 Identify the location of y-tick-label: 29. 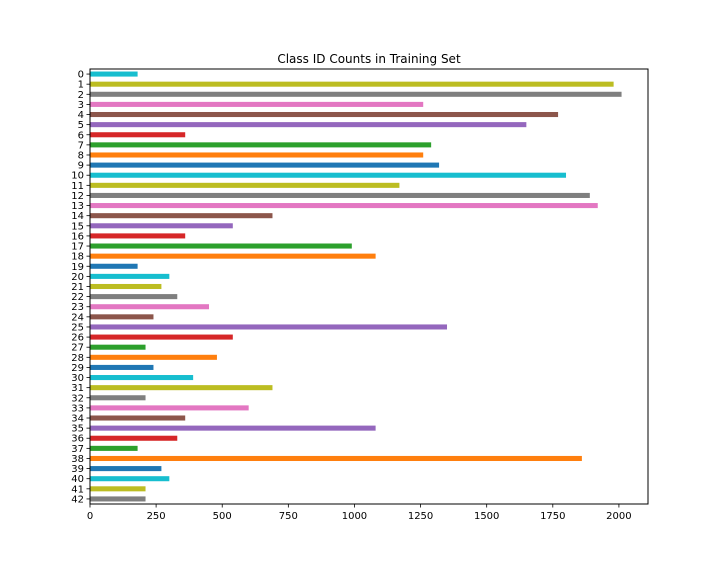
(77, 368).